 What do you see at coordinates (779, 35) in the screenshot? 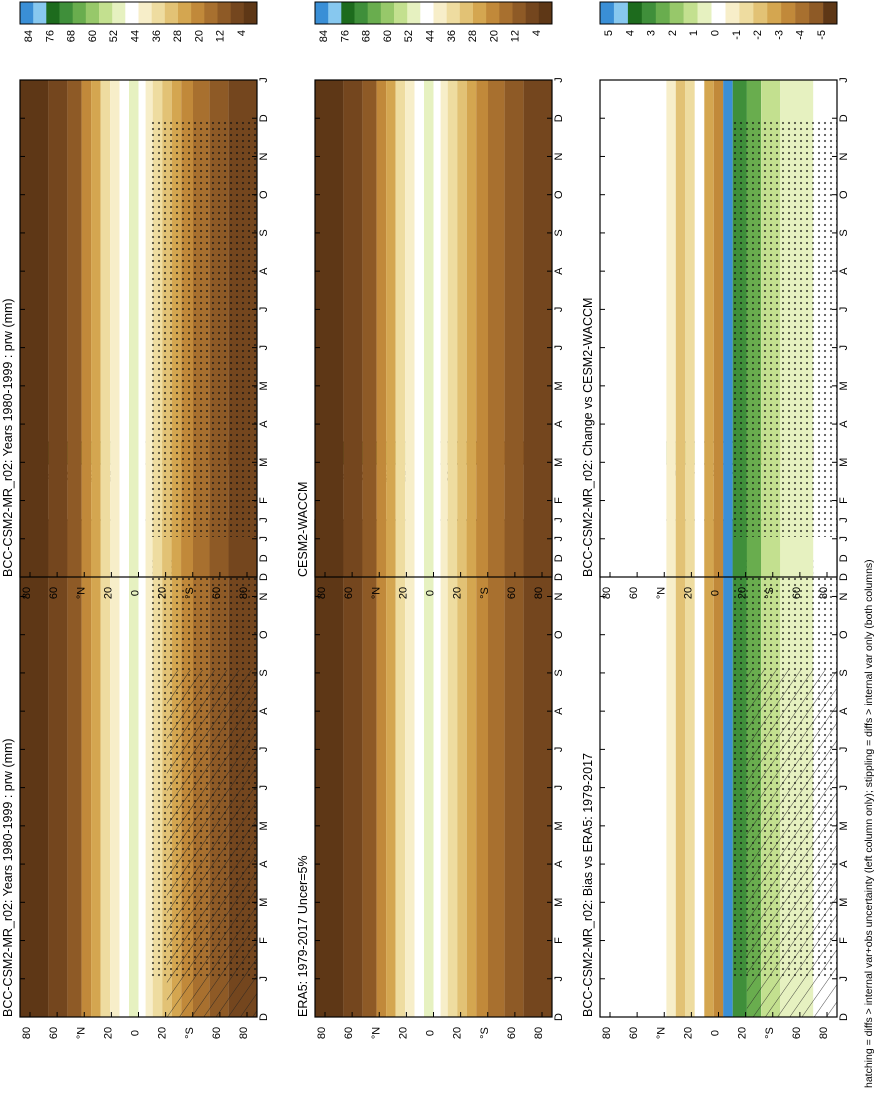
I see `colorbar-label: -3` at bounding box center [779, 35].